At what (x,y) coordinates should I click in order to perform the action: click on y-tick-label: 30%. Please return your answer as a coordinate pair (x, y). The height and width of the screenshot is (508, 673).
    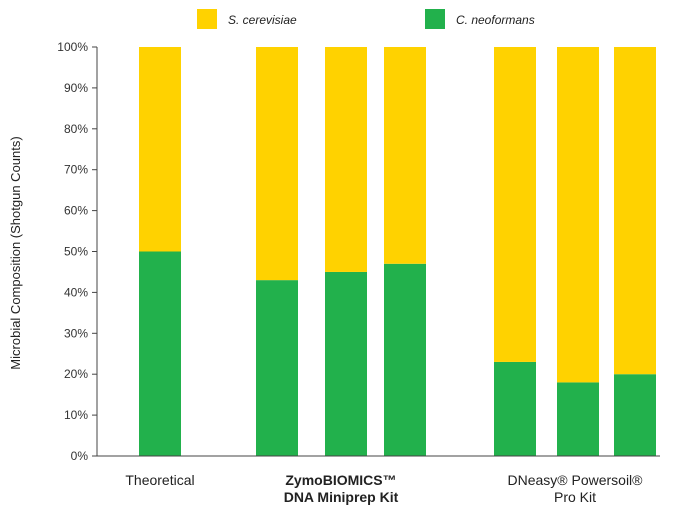
    Looking at the image, I should click on (76, 333).